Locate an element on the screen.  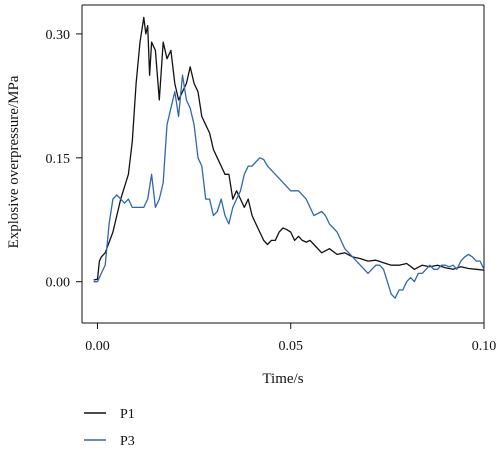
legend: P1 P3 is located at coordinates (109, 428).